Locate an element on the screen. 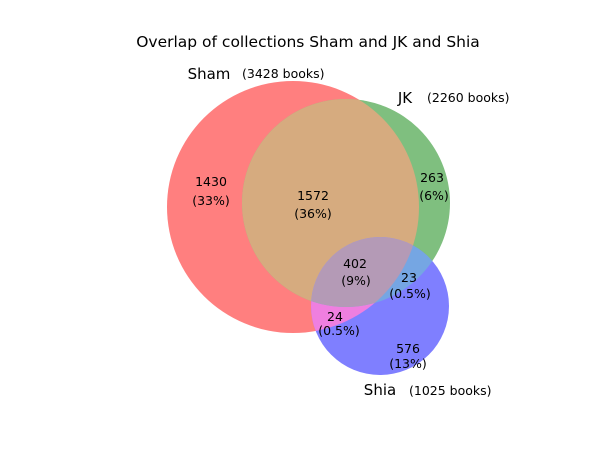 This screenshot has width=602, height=451. region-all-three-percent: (9%) is located at coordinates (356, 280).